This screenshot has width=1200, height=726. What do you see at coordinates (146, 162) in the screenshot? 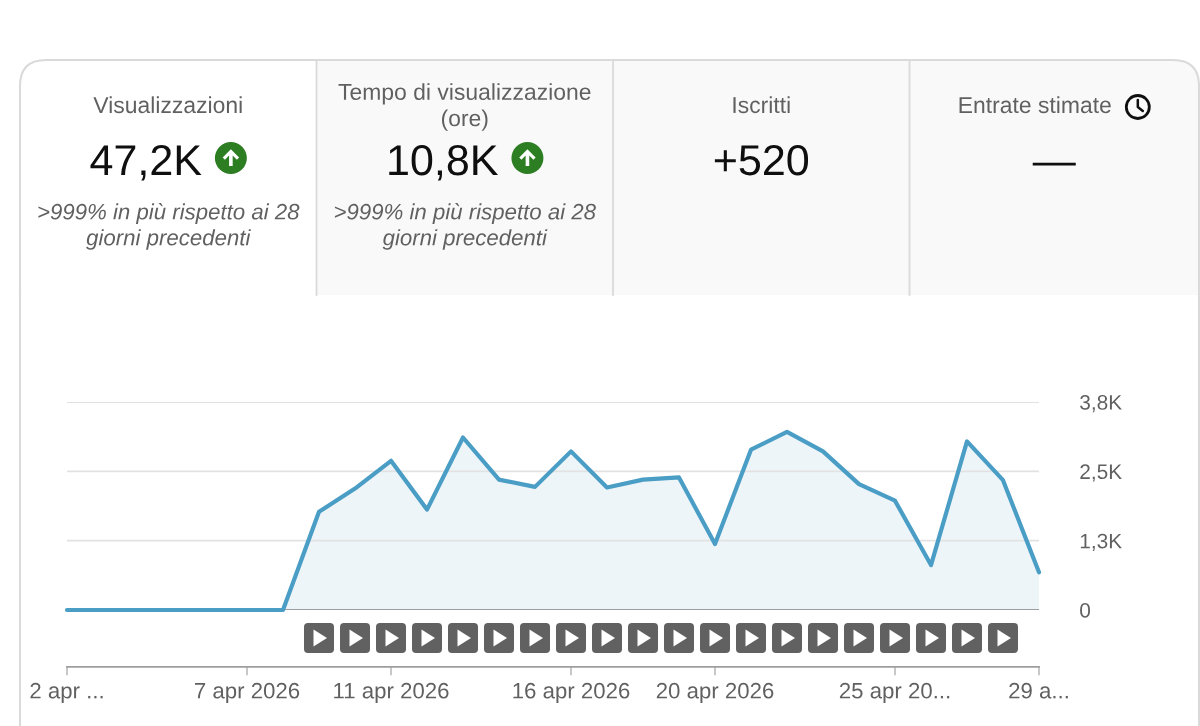
I see `text: 47,2K` at bounding box center [146, 162].